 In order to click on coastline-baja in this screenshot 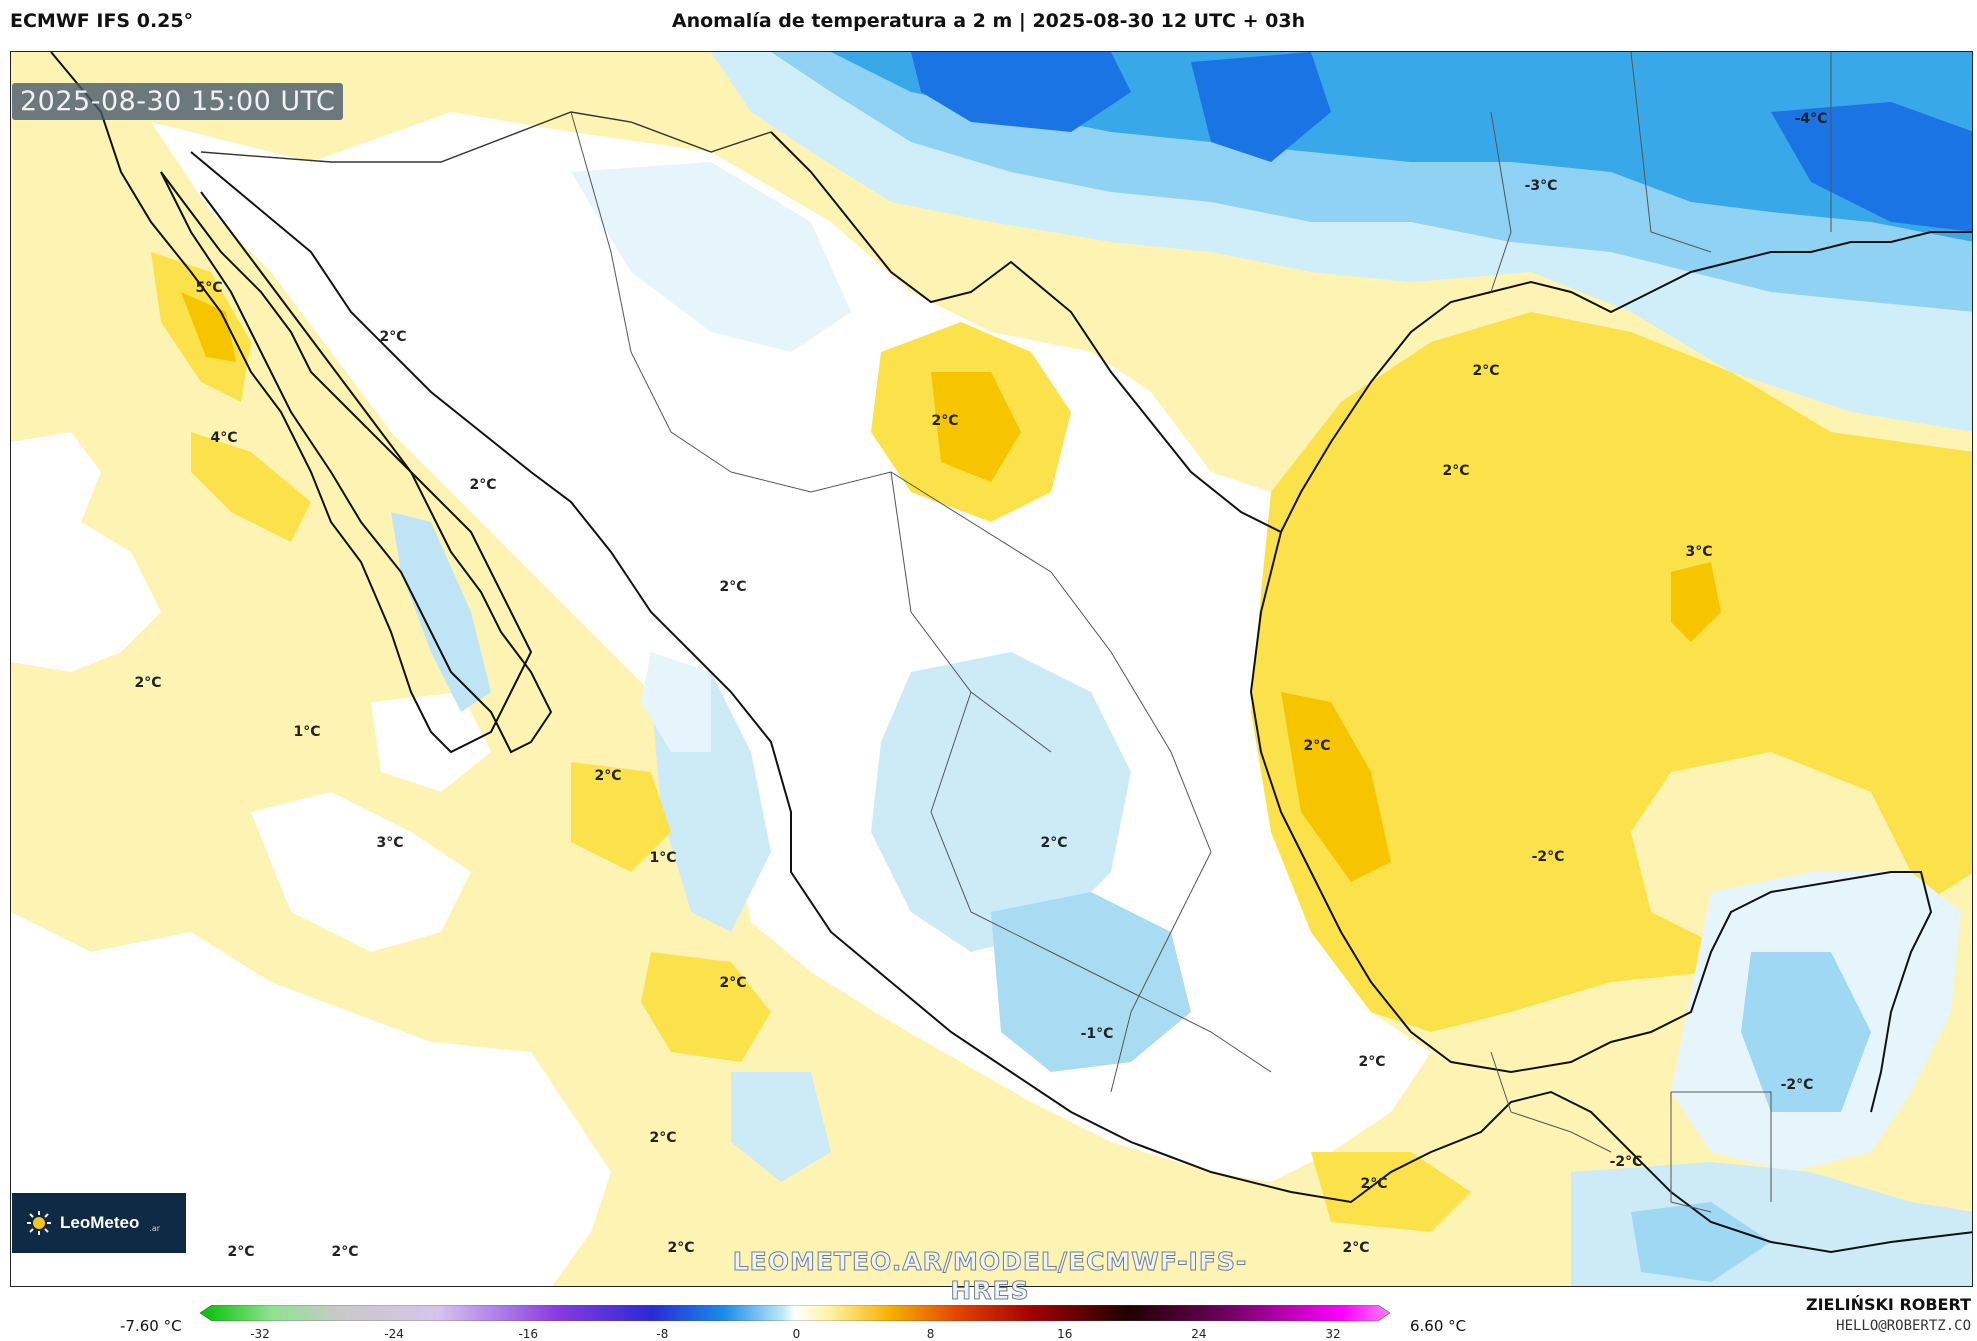, I will do `click(356, 462)`.